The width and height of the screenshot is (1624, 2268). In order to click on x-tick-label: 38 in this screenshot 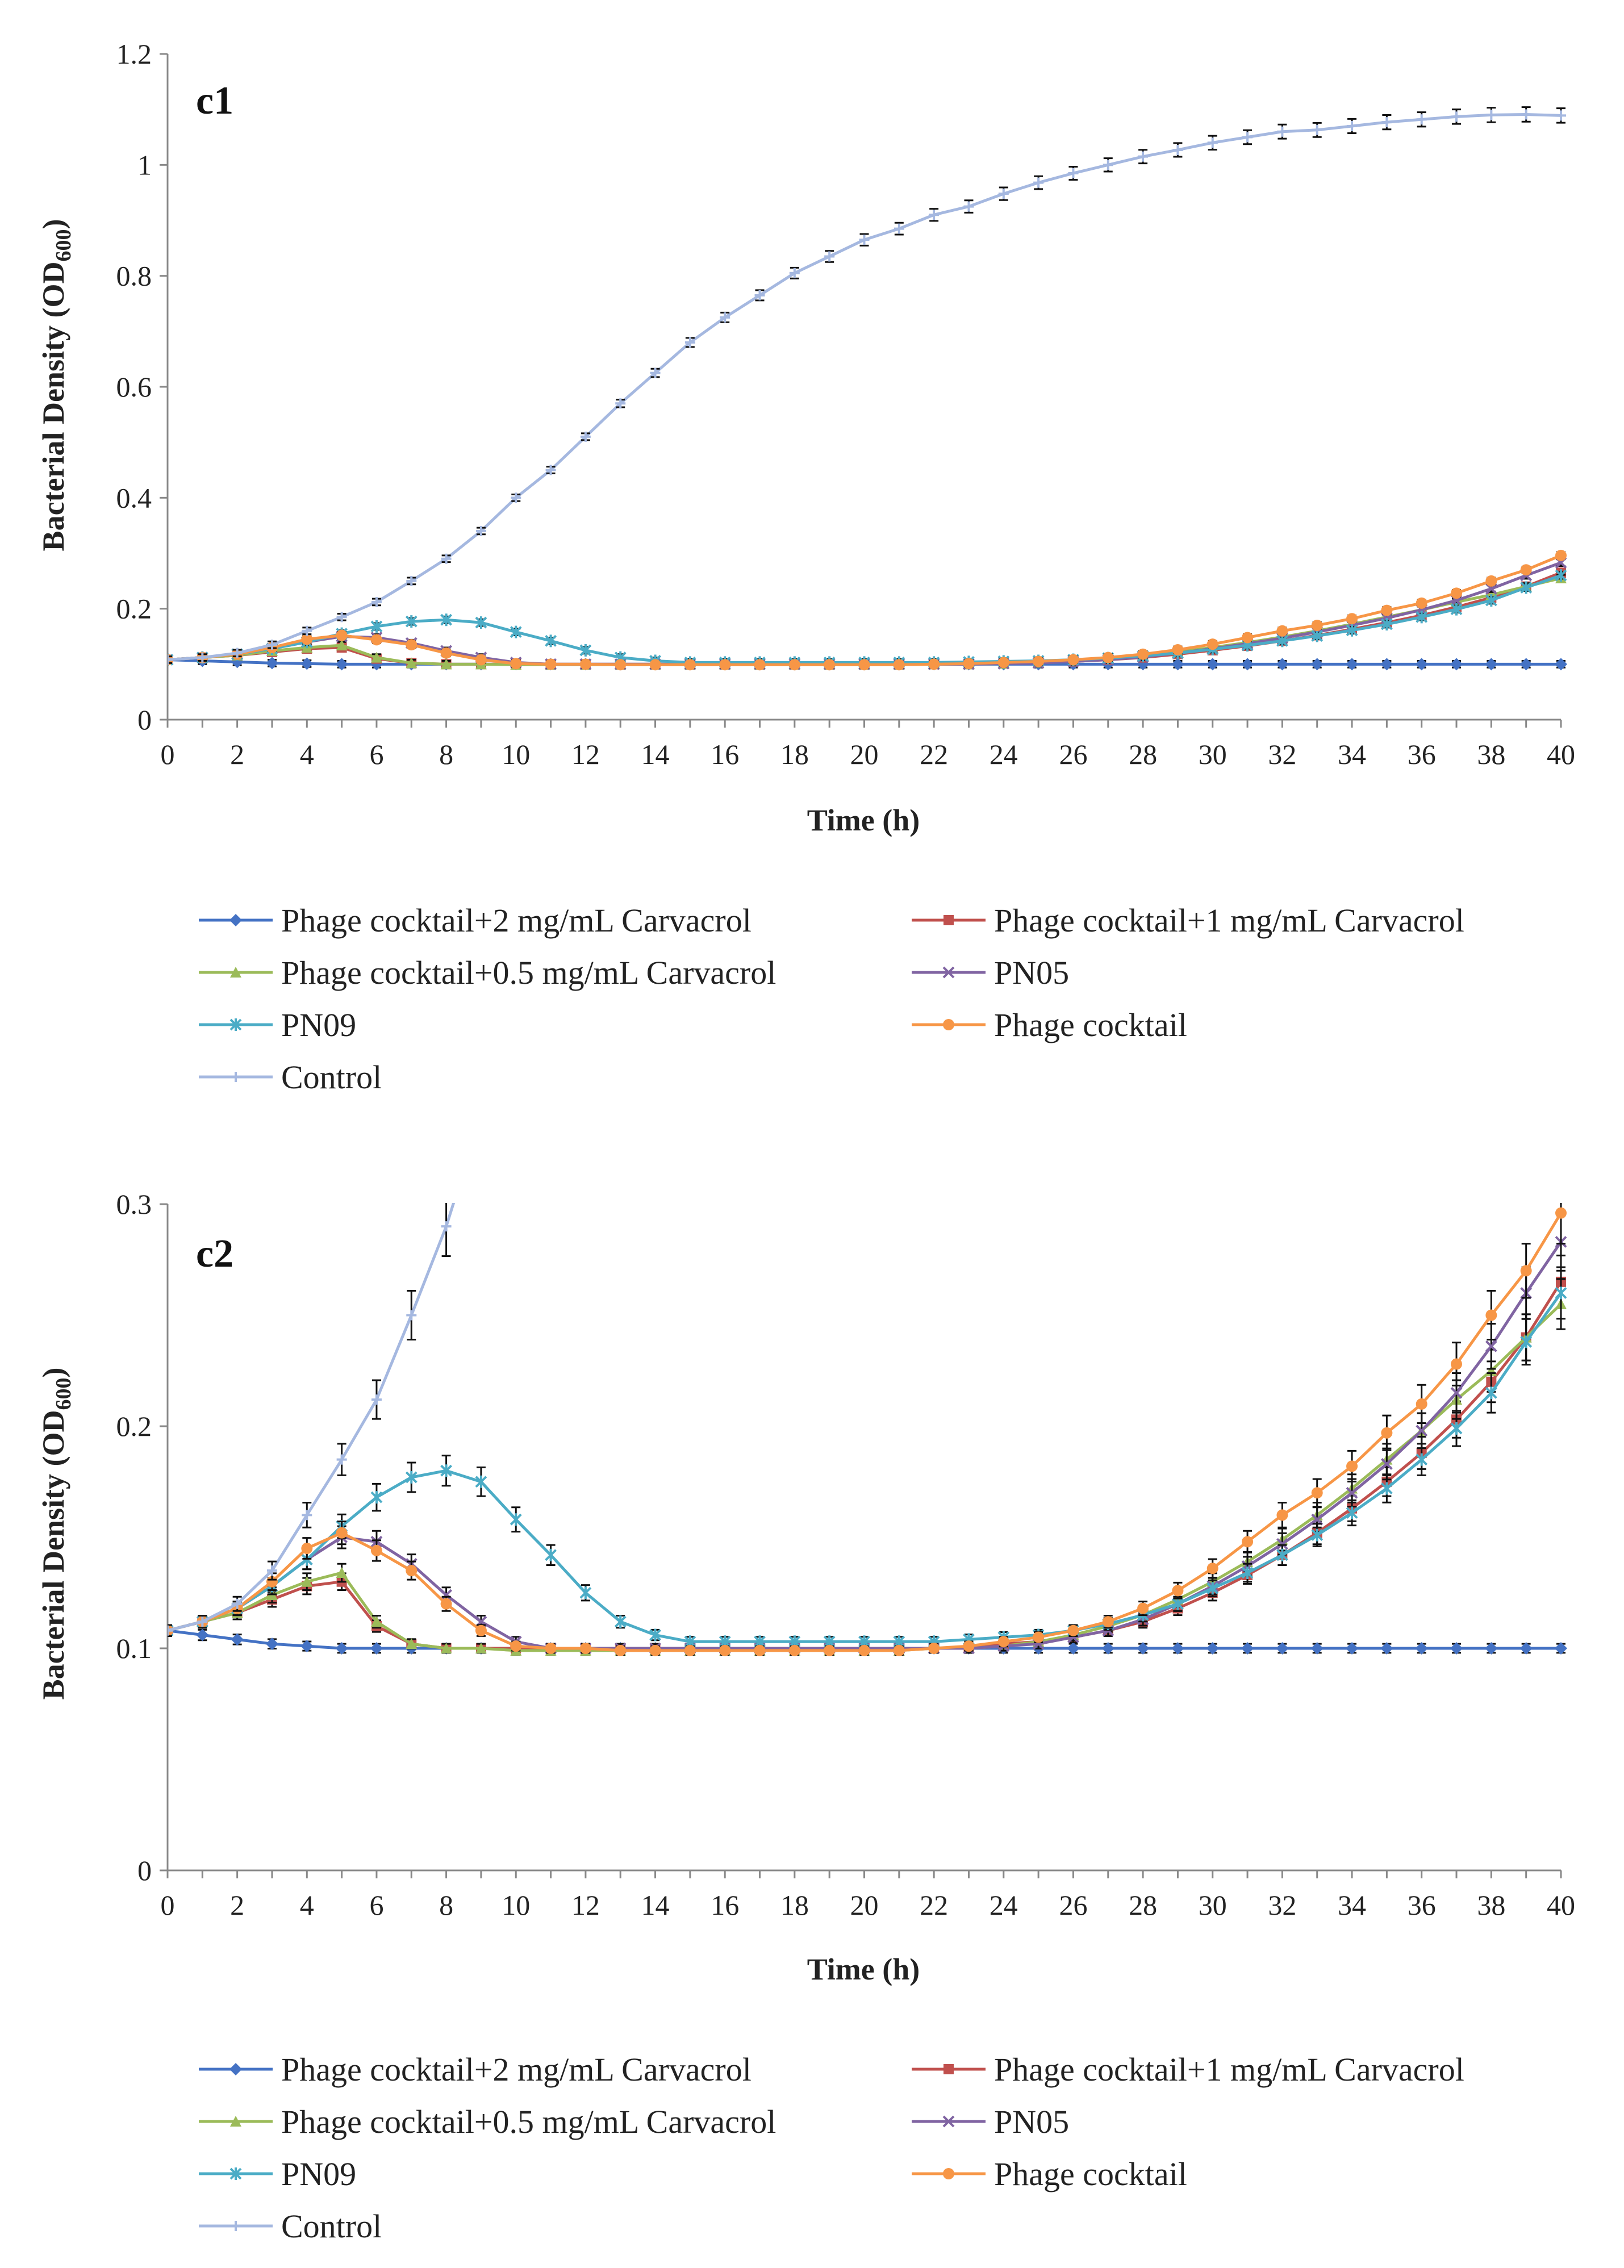, I will do `click(1491, 754)`.